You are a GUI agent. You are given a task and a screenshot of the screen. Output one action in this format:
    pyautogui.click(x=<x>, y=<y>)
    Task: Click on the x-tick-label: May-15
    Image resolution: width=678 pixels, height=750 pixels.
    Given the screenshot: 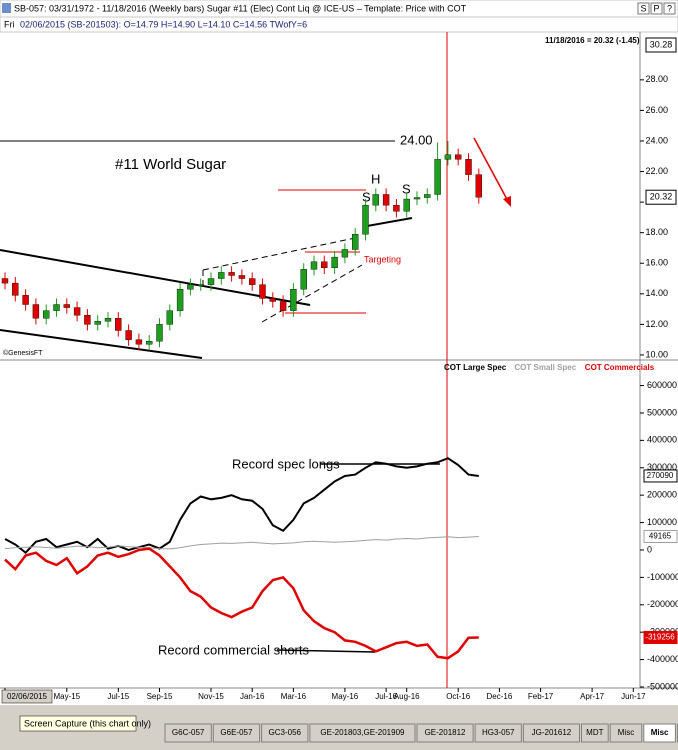 What is the action you would take?
    pyautogui.click(x=66, y=696)
    